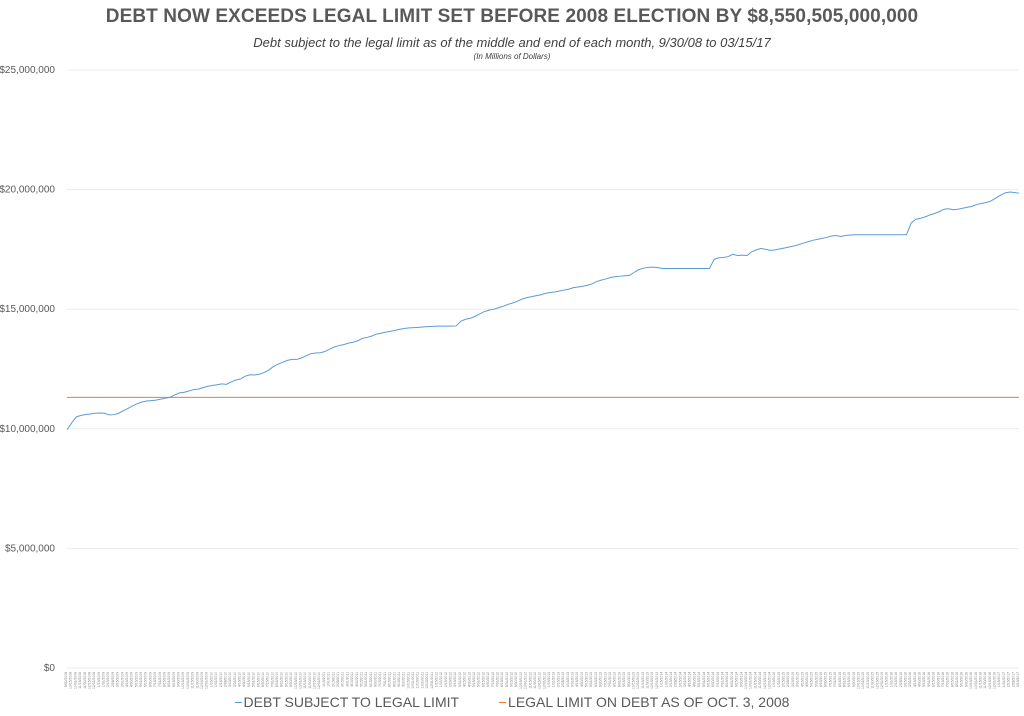 The height and width of the screenshot is (716, 1024). Describe the element at coordinates (238, 702) in the screenshot. I see `legend-swatch-debt` at that location.